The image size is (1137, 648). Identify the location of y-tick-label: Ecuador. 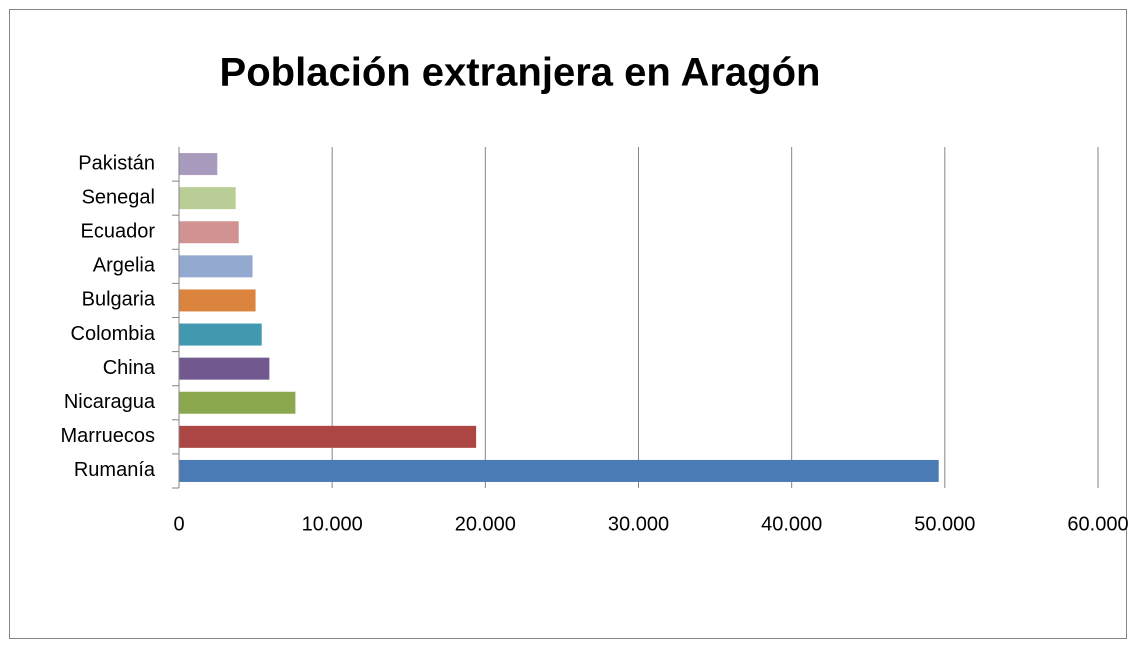
(118, 232).